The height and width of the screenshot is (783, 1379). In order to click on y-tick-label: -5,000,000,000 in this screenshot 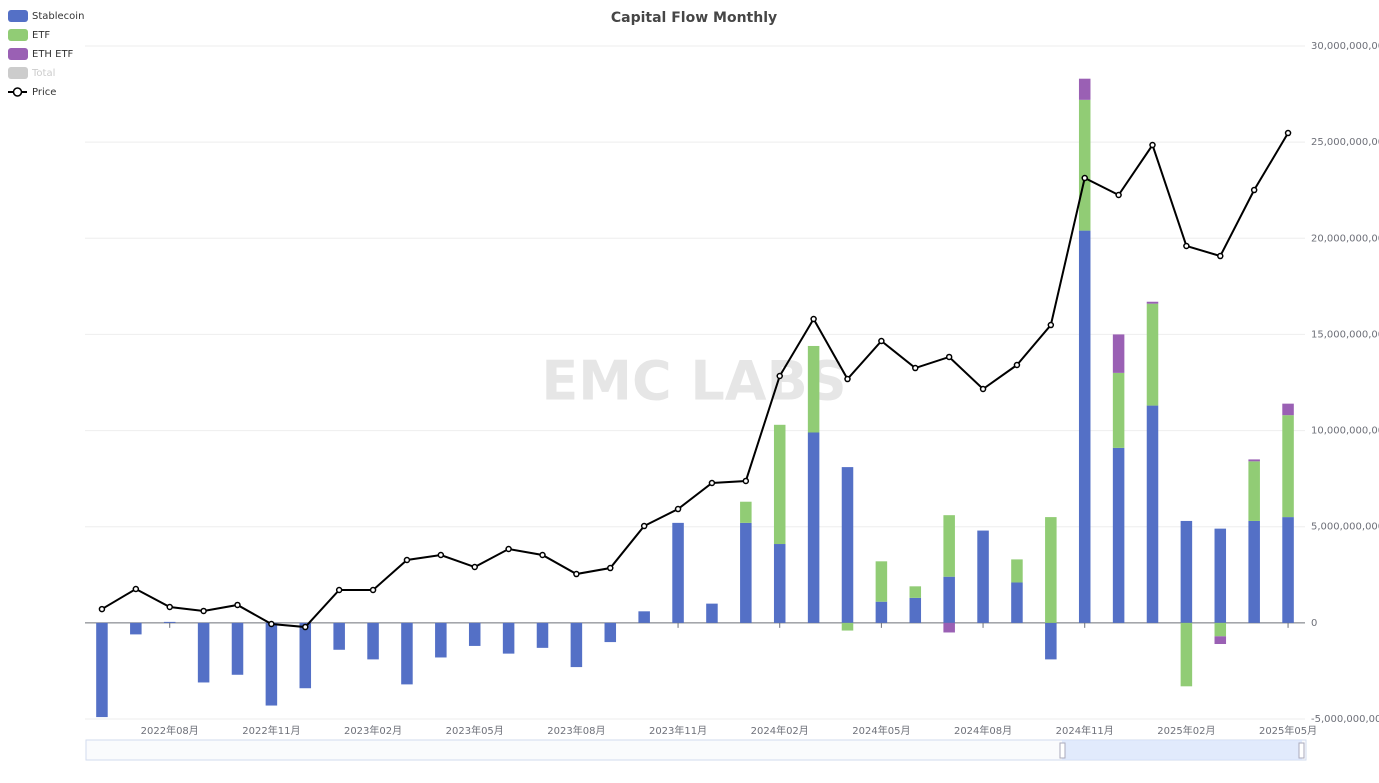, I will do `click(1345, 719)`.